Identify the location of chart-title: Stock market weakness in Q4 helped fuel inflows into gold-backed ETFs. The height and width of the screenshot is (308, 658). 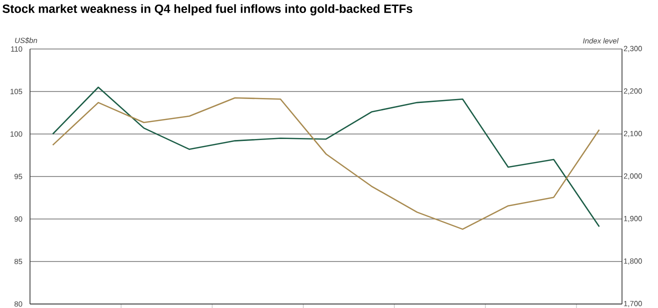
(207, 10).